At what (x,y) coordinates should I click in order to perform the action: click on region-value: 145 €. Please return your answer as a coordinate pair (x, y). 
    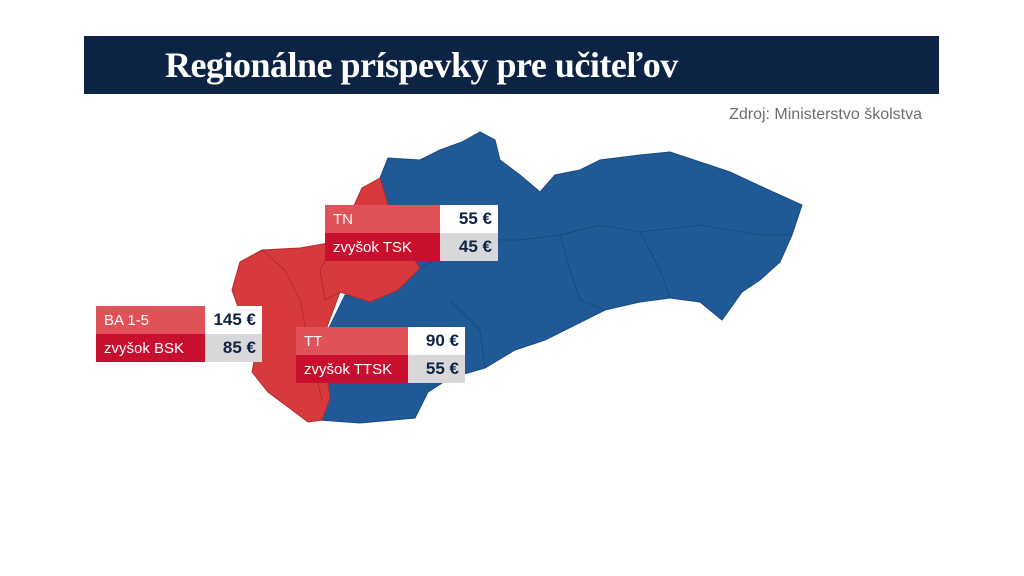
    Looking at the image, I should click on (233, 320).